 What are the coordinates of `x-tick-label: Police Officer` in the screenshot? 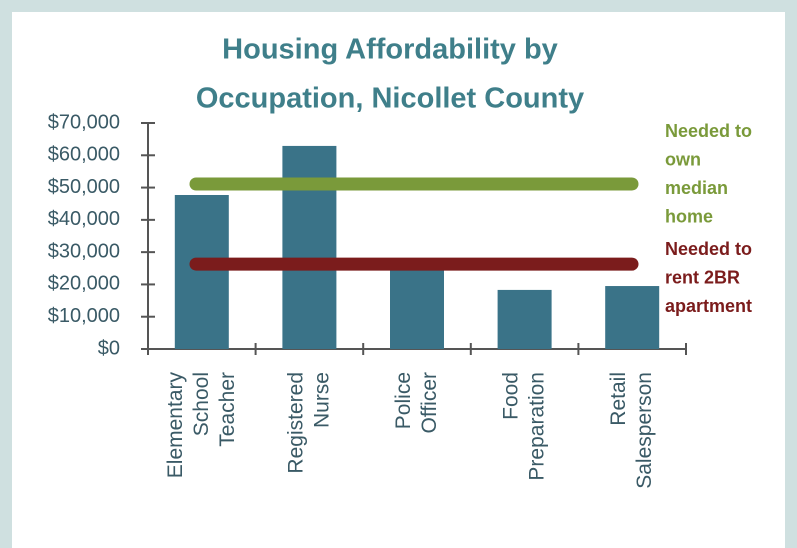 It's located at (416, 402).